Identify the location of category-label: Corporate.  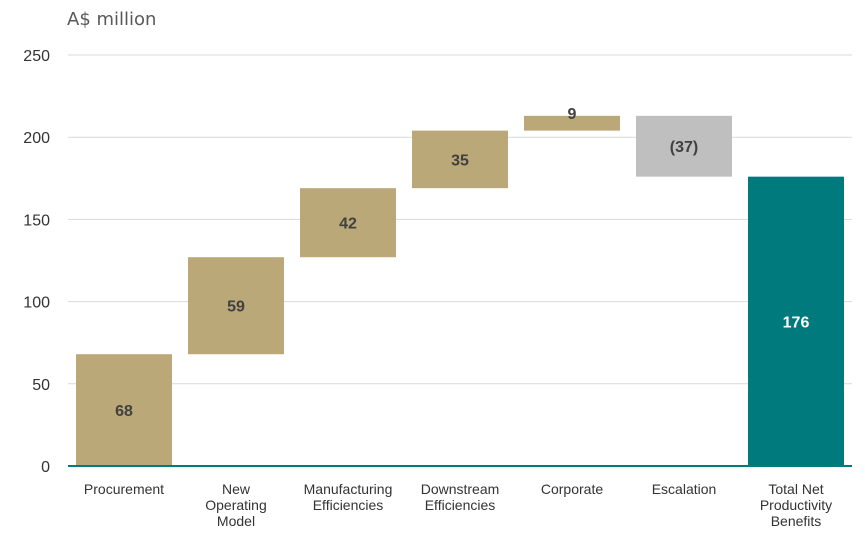
(572, 489).